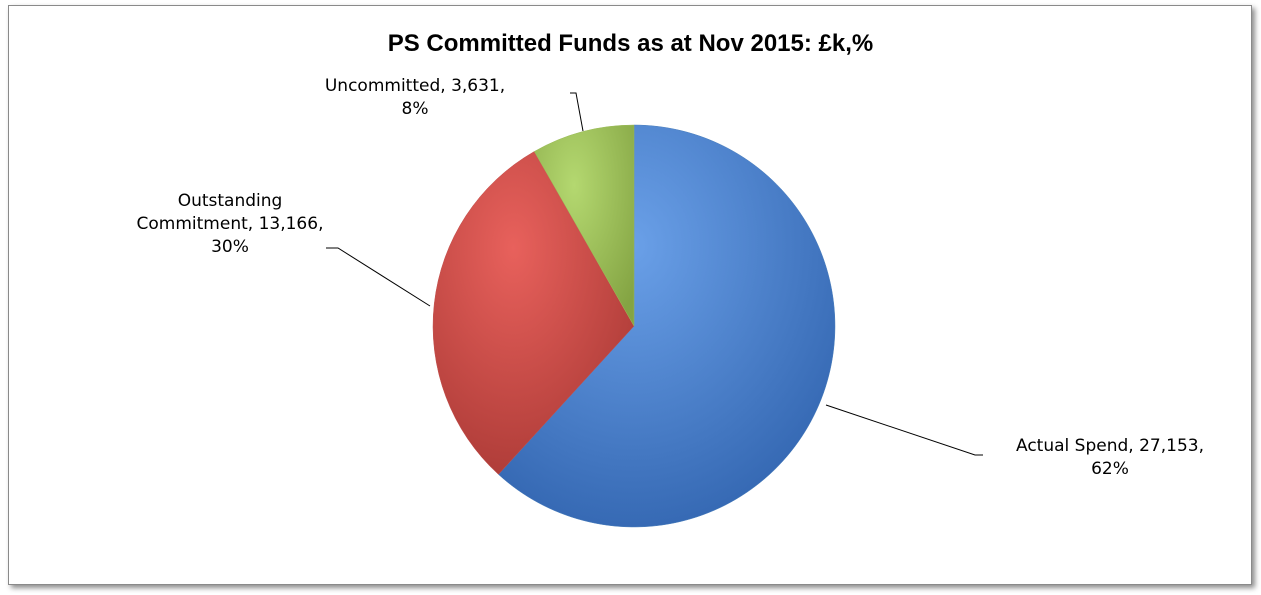 The width and height of the screenshot is (1261, 595). I want to click on data-label: Outstanding Commitment, 13,166, 30%, so click(230, 224).